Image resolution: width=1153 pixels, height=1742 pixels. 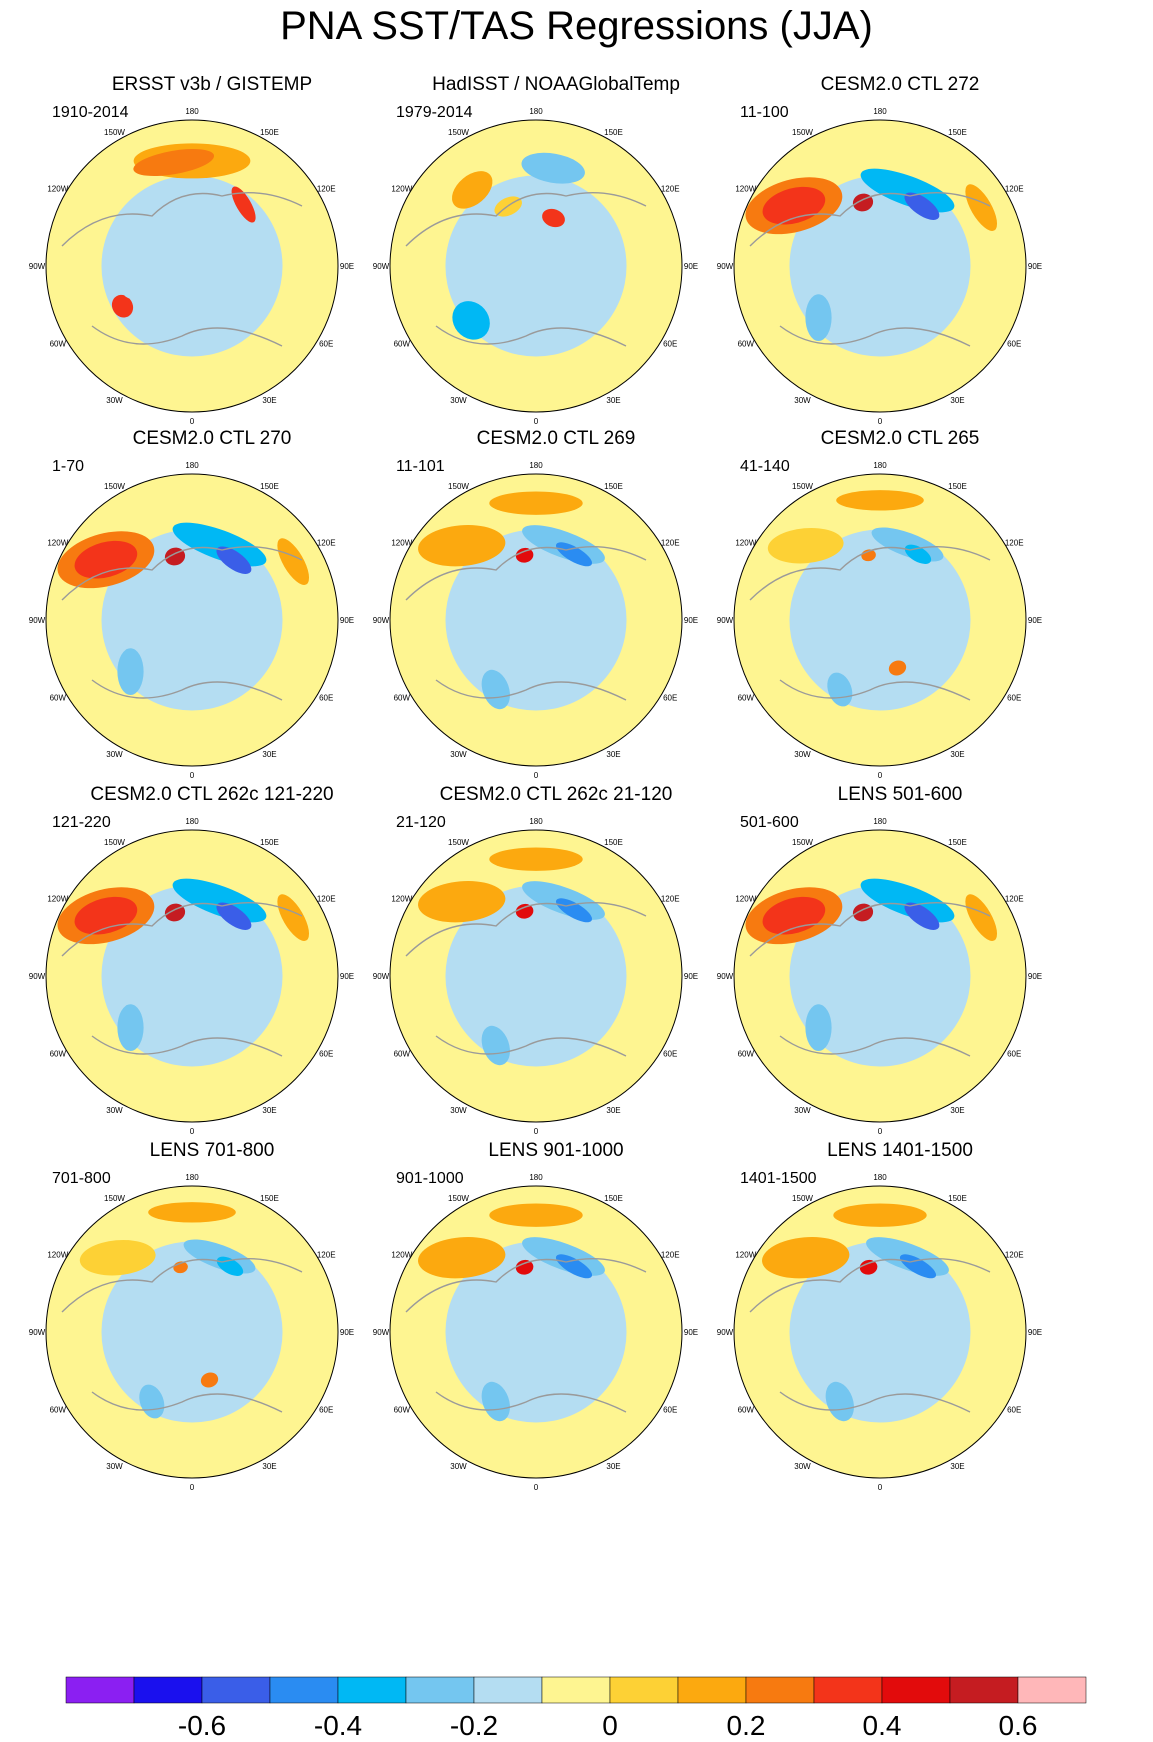 What do you see at coordinates (764, 112) in the screenshot?
I see `panel-period: 11-100` at bounding box center [764, 112].